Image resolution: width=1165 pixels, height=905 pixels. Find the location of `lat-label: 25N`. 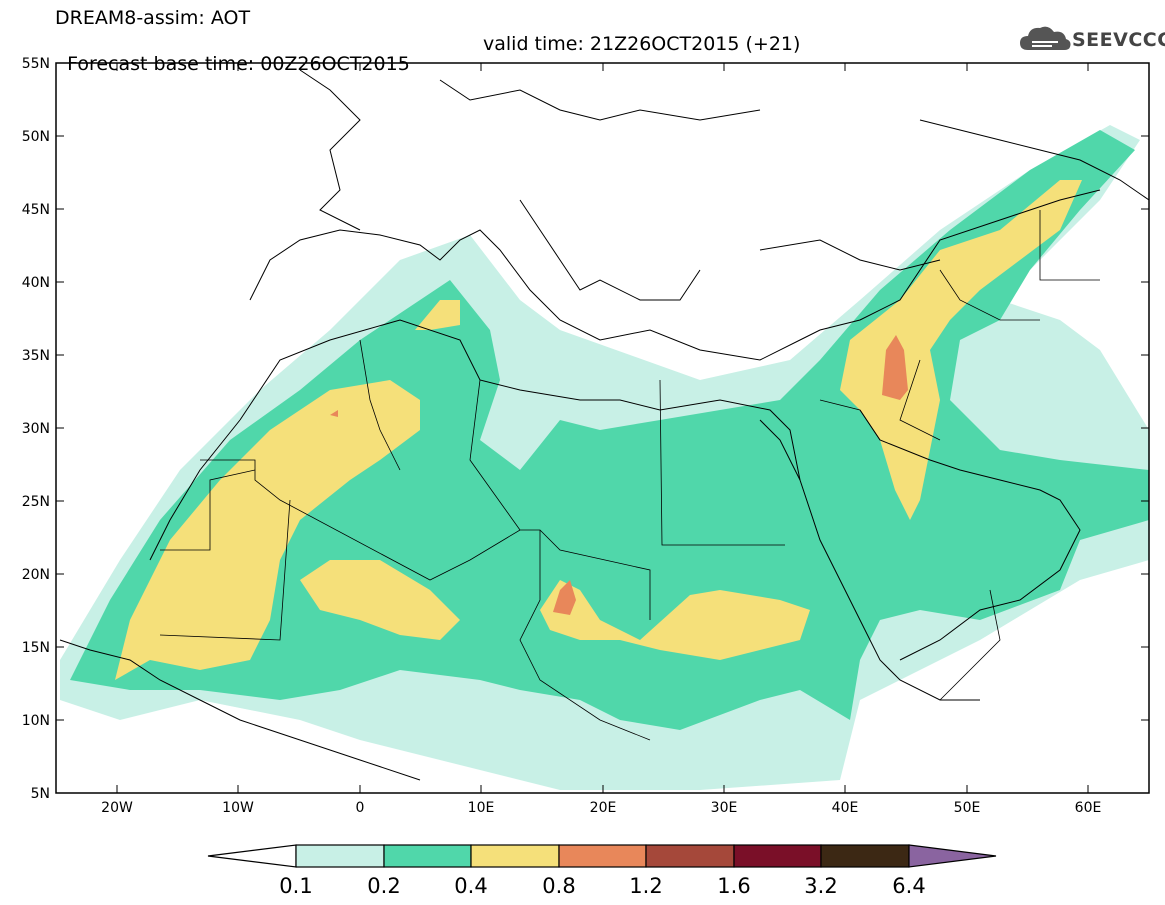

lat-label: 25N is located at coordinates (36, 502).